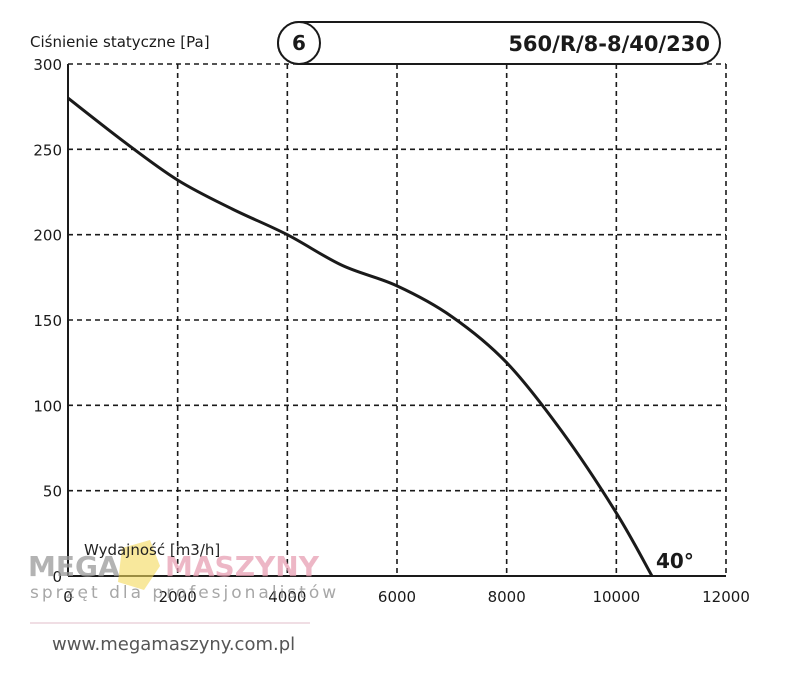 This screenshot has width=800, height=678. Describe the element at coordinates (287, 597) in the screenshot. I see `x-tick-label: 4000` at that location.